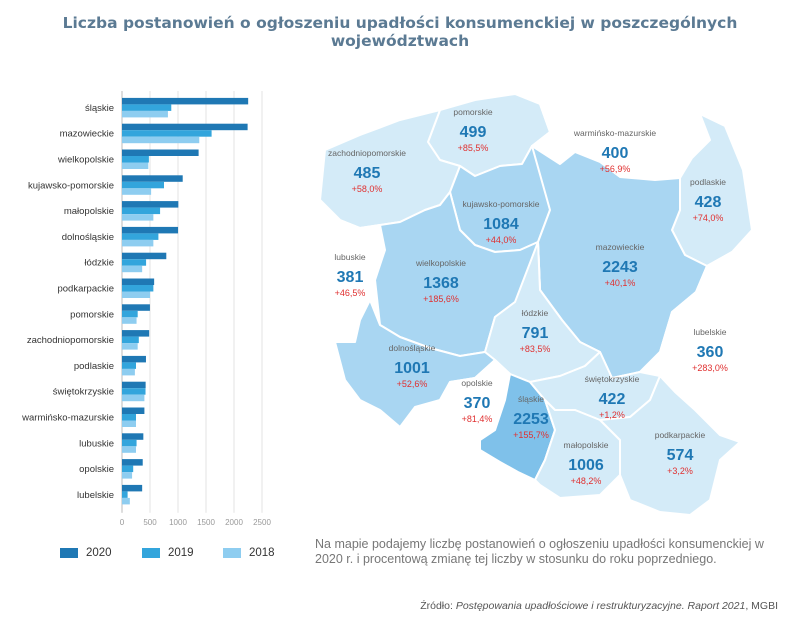 The image size is (800, 629). I want to click on region-value-label: 1368, so click(441, 283).